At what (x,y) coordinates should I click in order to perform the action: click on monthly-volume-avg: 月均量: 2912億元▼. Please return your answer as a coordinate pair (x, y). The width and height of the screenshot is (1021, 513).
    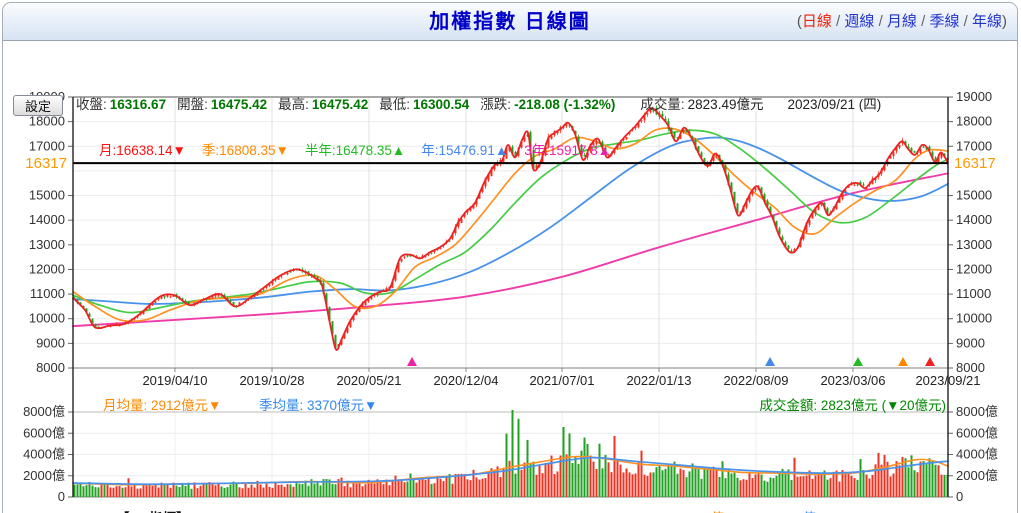
    Looking at the image, I should click on (162, 405).